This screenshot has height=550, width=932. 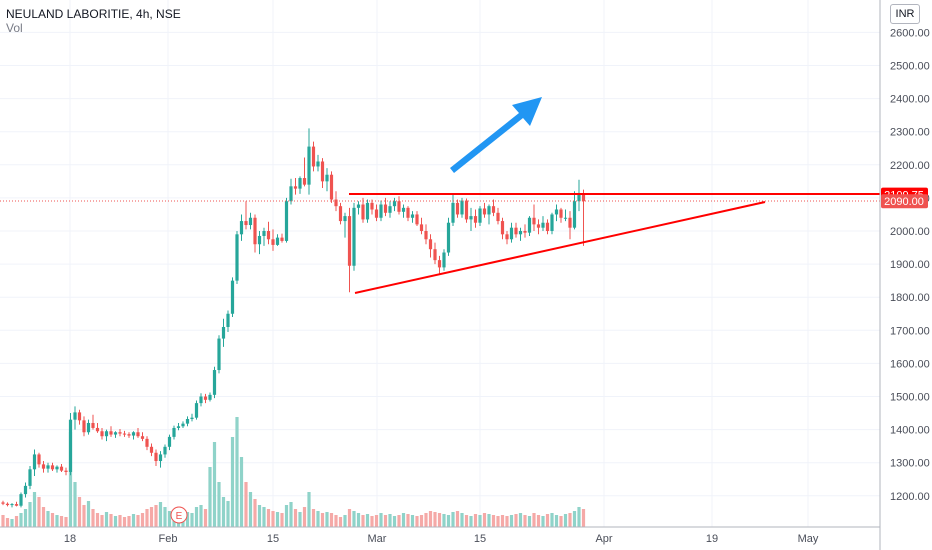 I want to click on y-tick-label: 1200.00, so click(x=910, y=497).